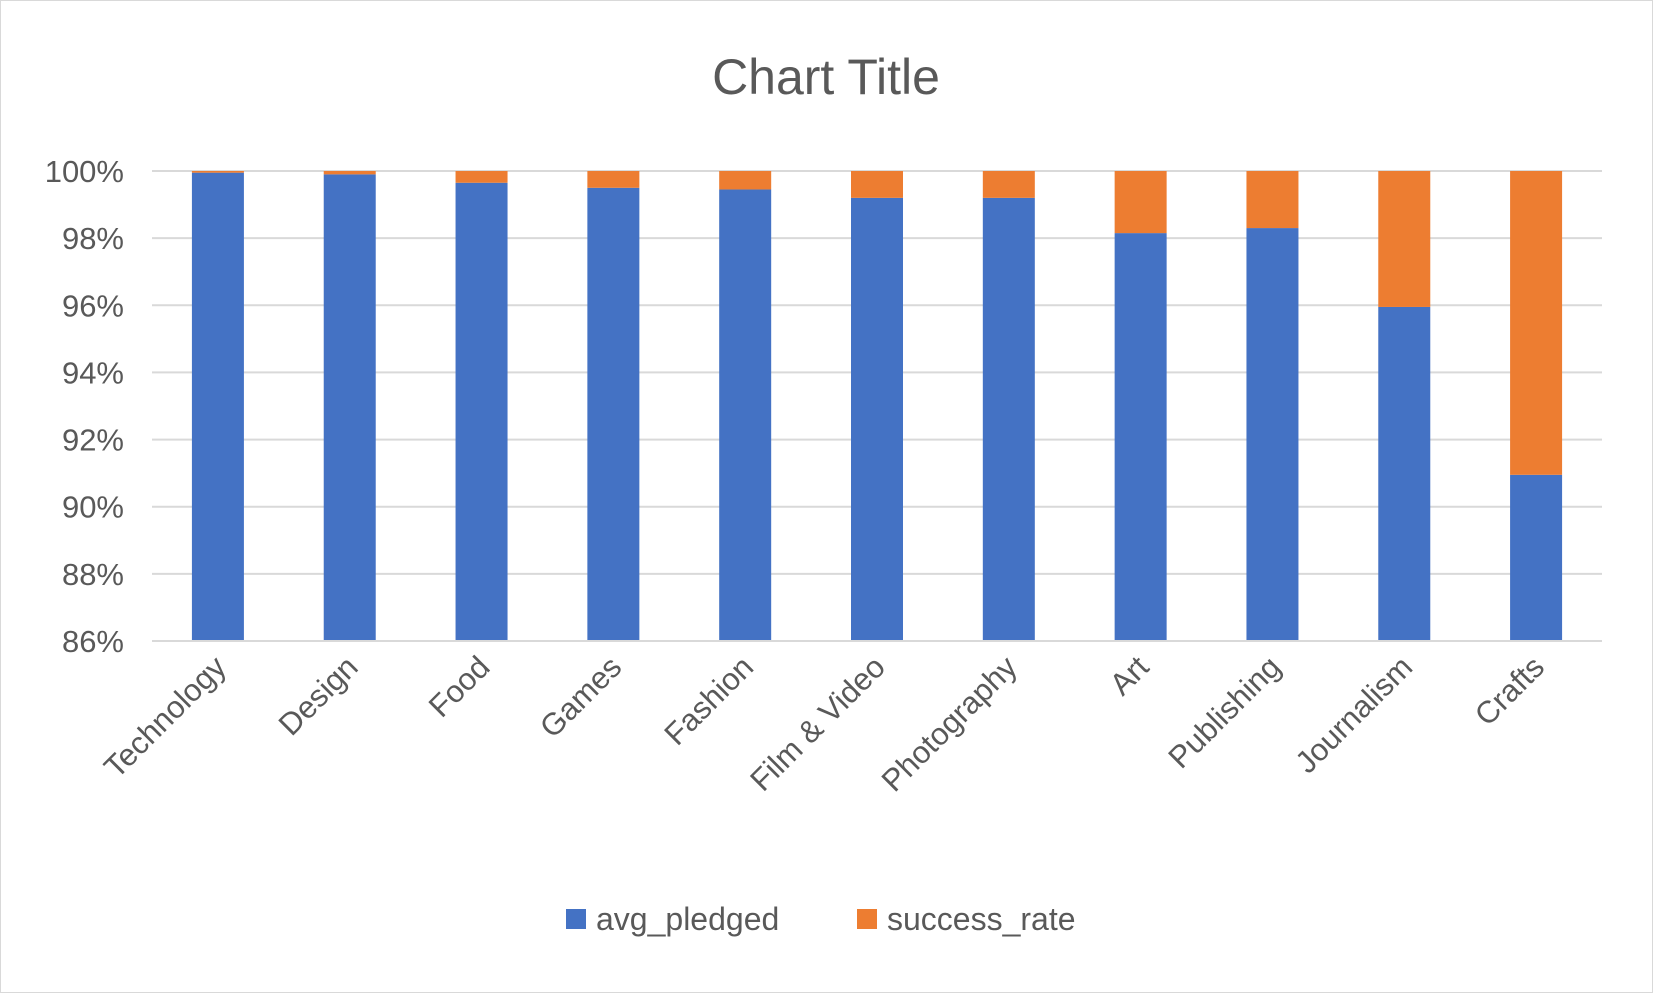 This screenshot has height=993, width=1653. What do you see at coordinates (821, 919) in the screenshot?
I see `legend: avg_pledged success_rate` at bounding box center [821, 919].